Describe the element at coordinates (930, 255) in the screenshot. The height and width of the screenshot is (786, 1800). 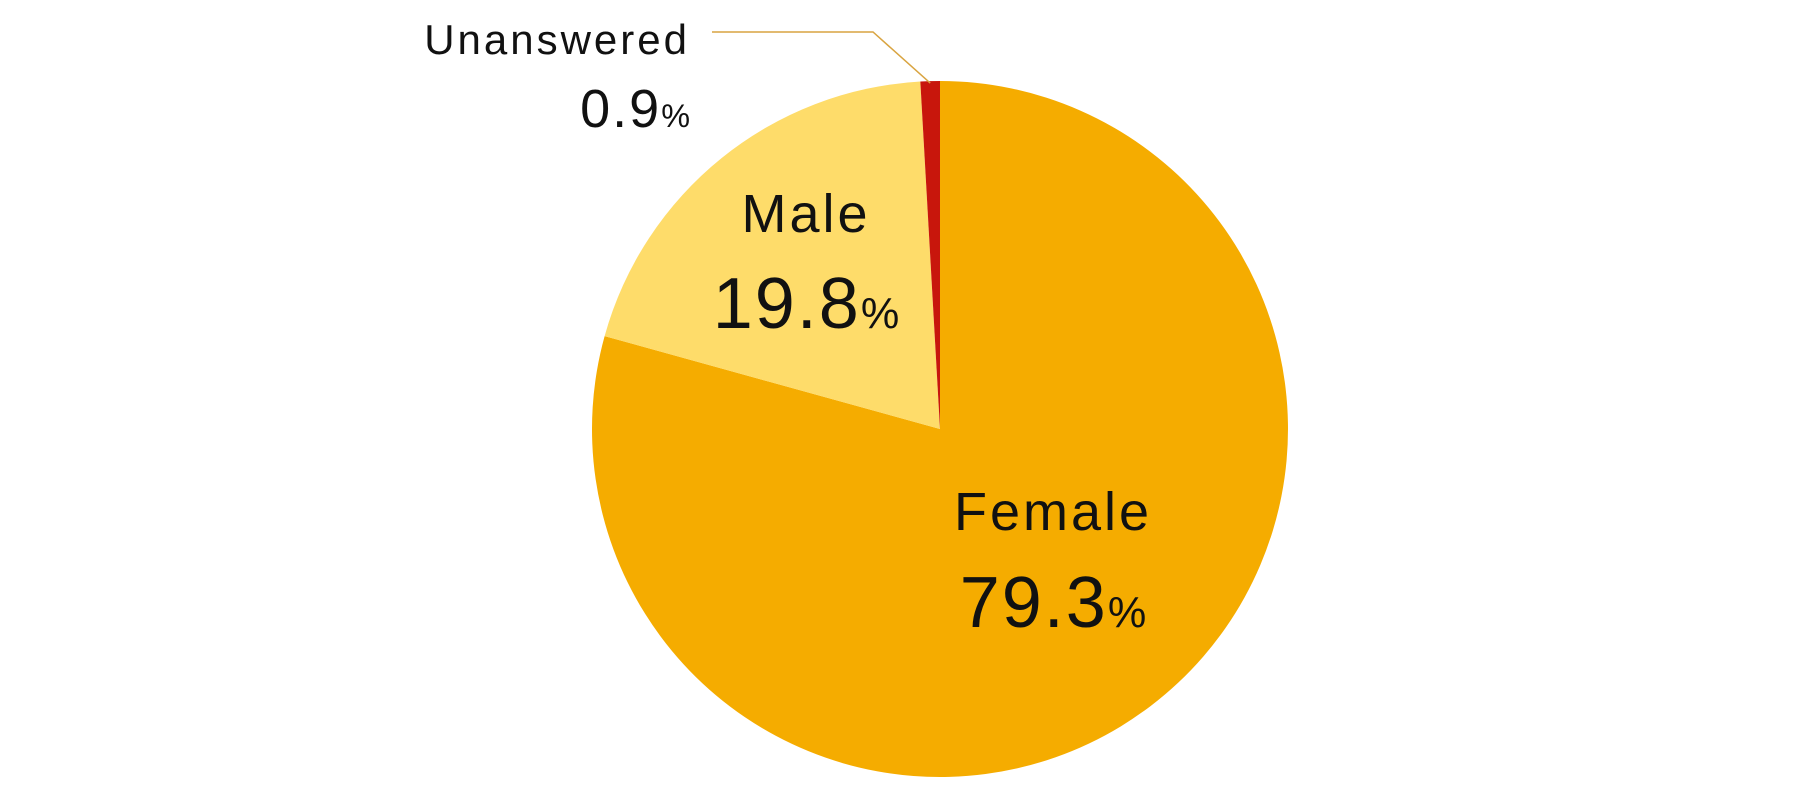
I see `pie-slice-unanswered` at that location.